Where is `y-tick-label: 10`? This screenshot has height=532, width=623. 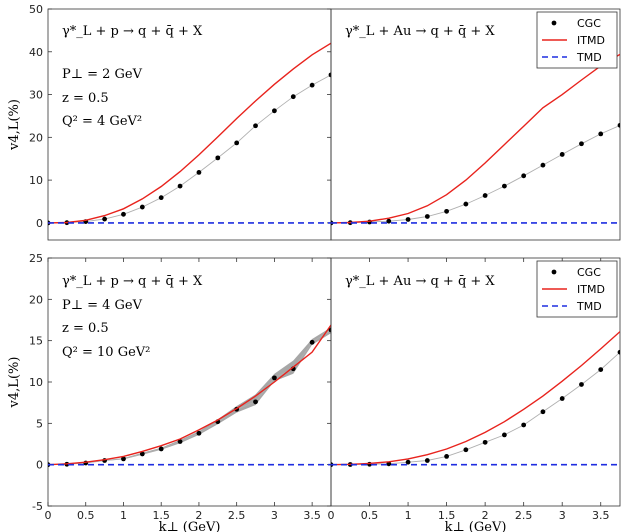
y-tick-label: 10 is located at coordinates (36, 382).